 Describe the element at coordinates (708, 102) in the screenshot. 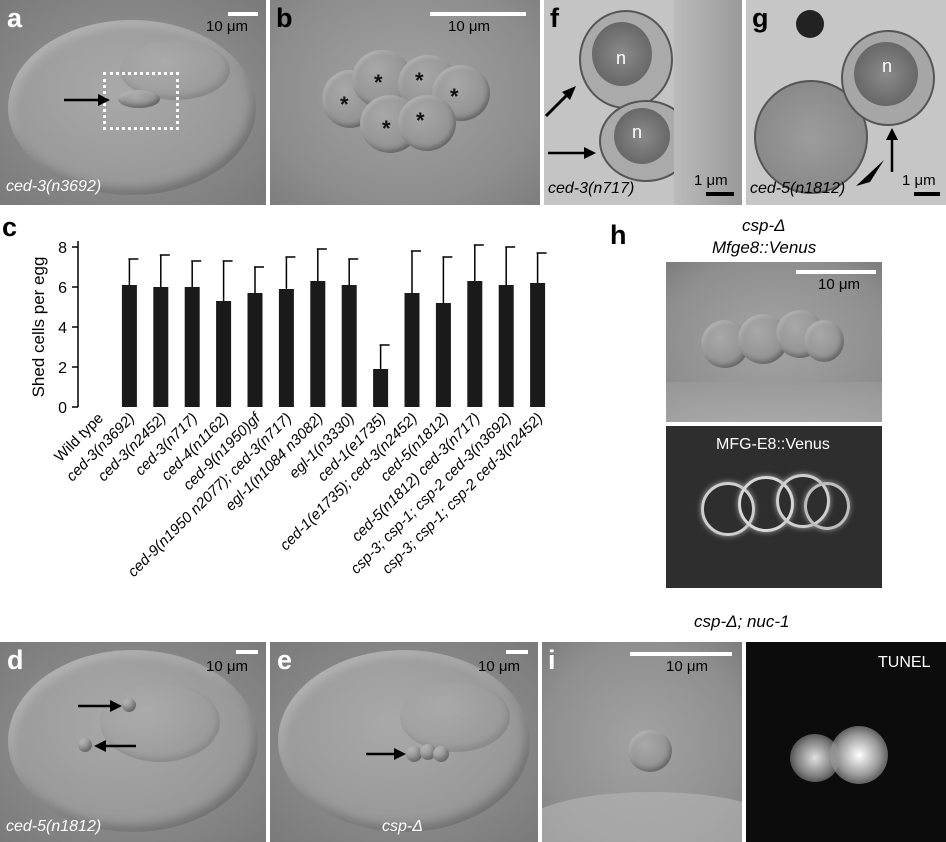

I see `cell-f-neighbor` at that location.